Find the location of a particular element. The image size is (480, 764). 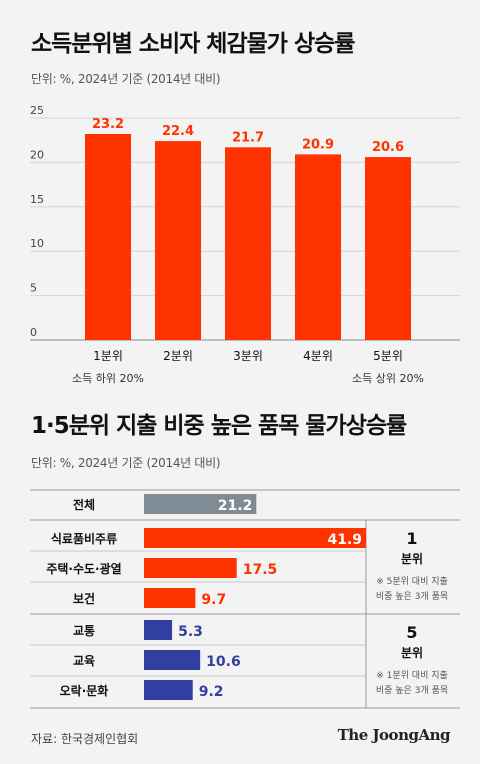

chart2-group-note: ※ 1분위 대비 지출 is located at coordinates (412, 675).